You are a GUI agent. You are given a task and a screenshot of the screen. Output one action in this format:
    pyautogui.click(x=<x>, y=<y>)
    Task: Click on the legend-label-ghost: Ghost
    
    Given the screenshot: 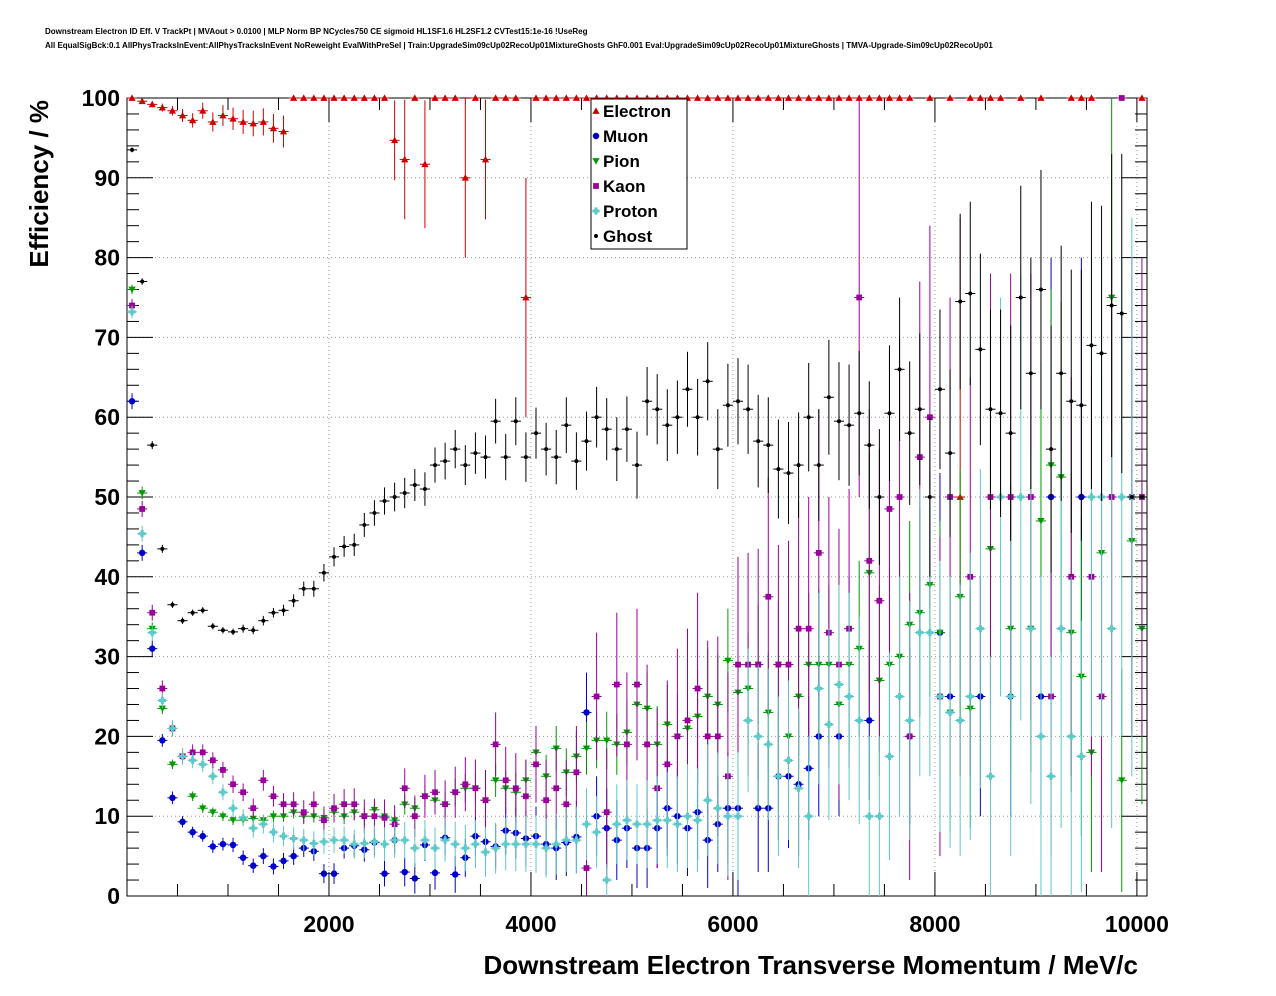 What is the action you would take?
    pyautogui.click(x=627, y=236)
    